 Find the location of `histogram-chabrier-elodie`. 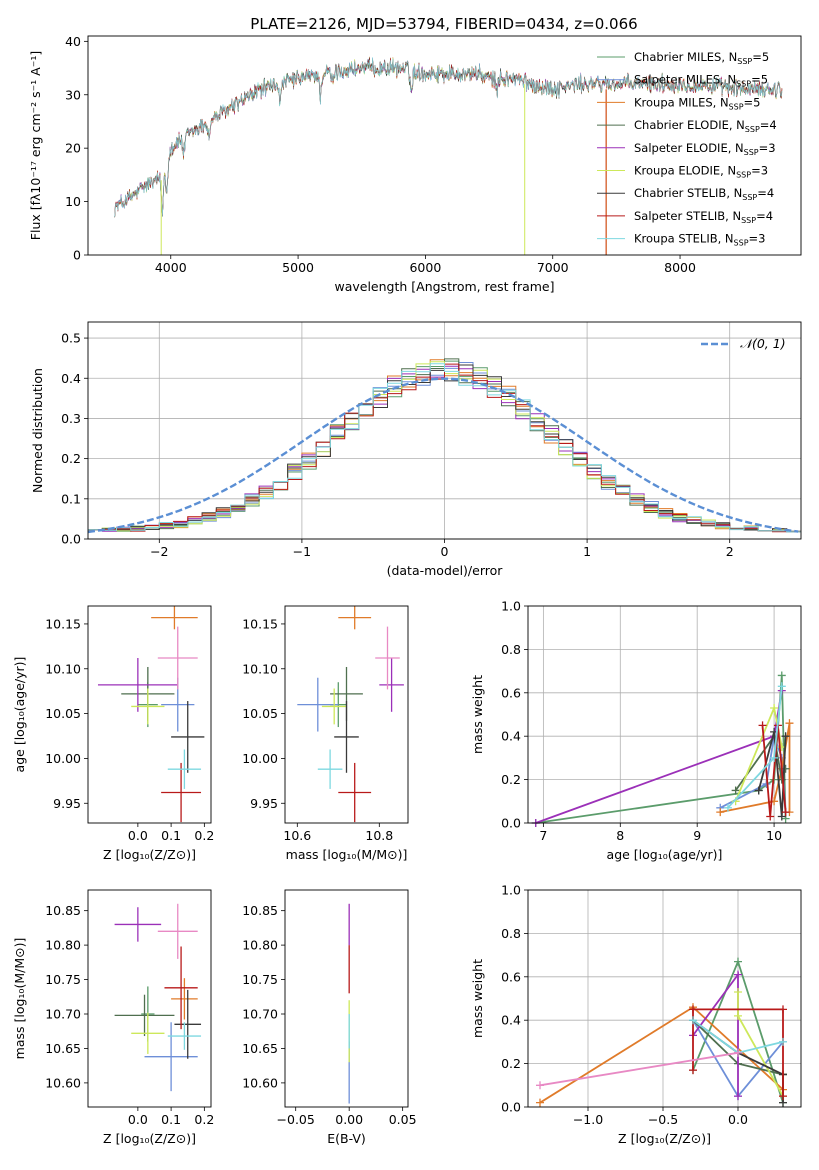

histogram-chabrier-elodie is located at coordinates (444, 445).